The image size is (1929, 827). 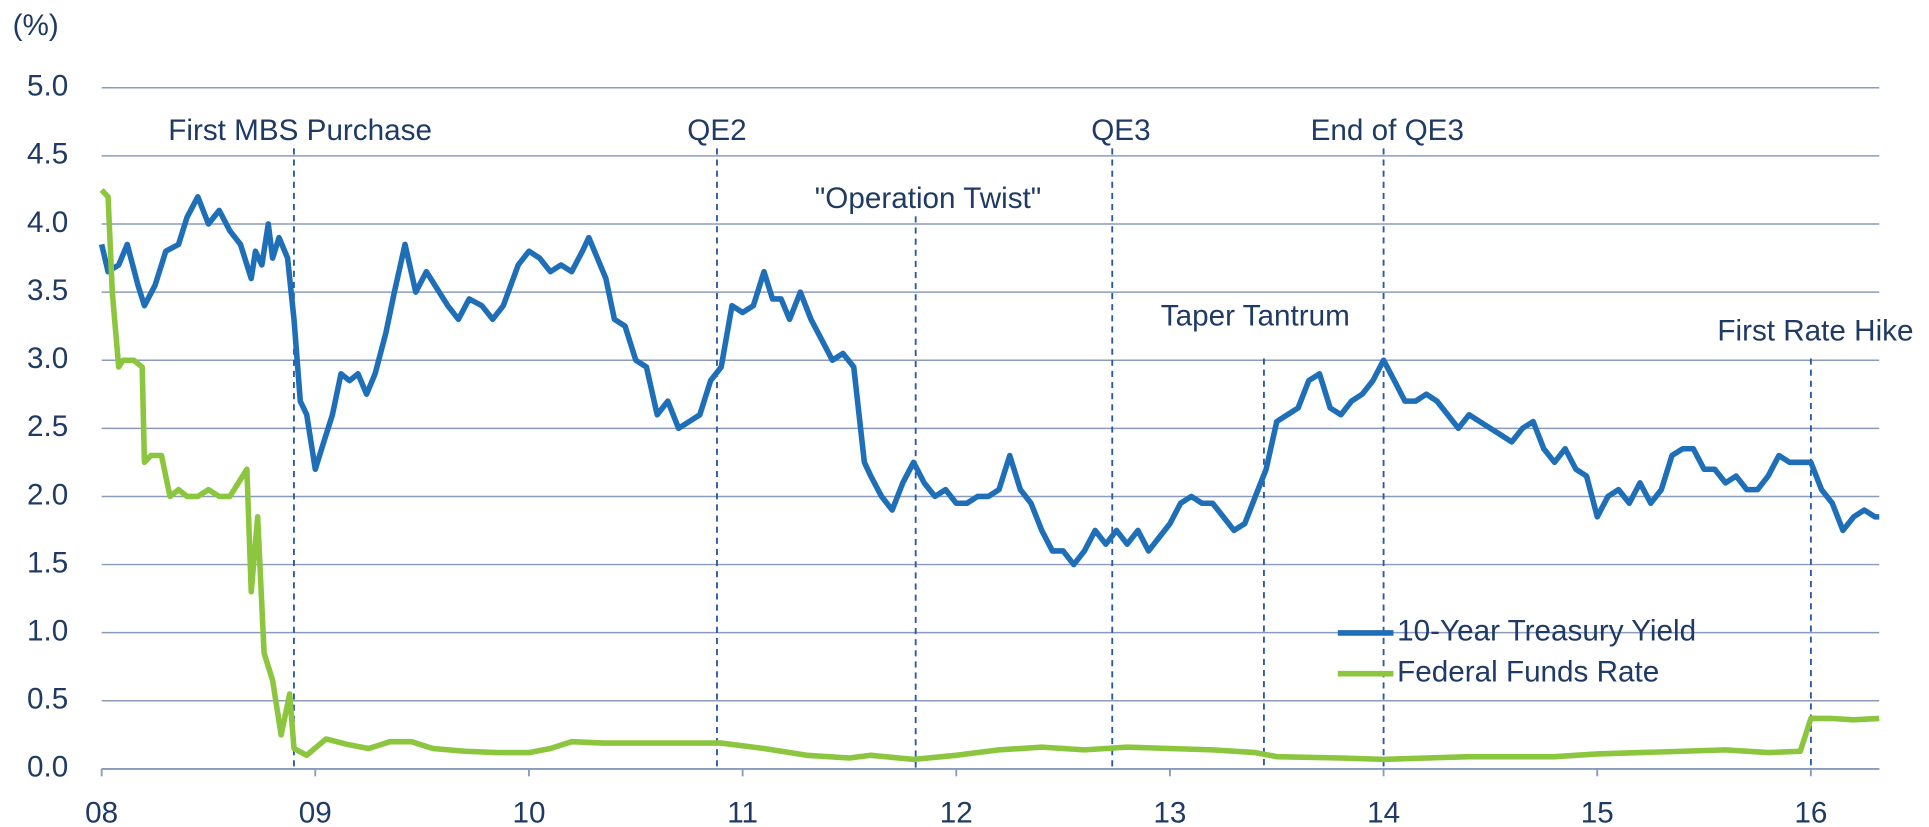 I want to click on y-tick-label: 3.5, so click(x=47, y=290).